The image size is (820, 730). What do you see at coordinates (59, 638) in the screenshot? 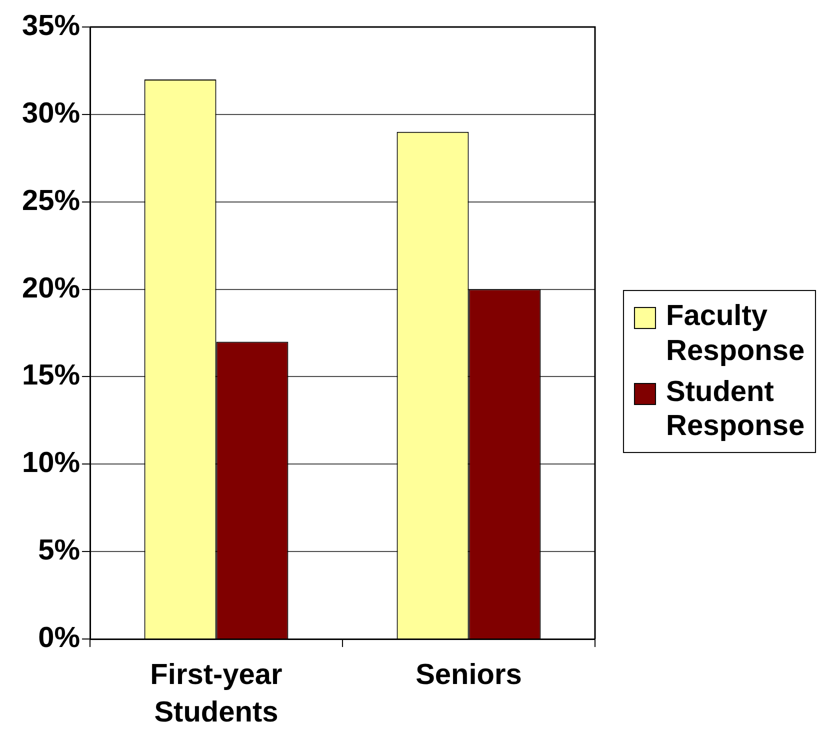
I see `y-tick-label: 0%` at bounding box center [59, 638].